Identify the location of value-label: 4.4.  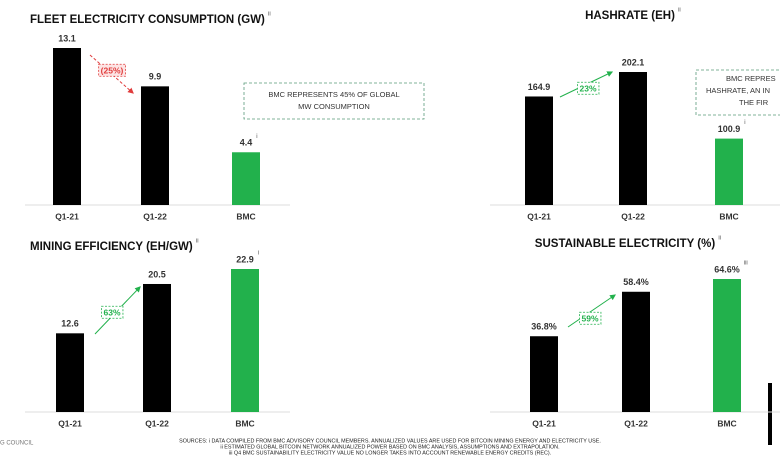
(246, 143).